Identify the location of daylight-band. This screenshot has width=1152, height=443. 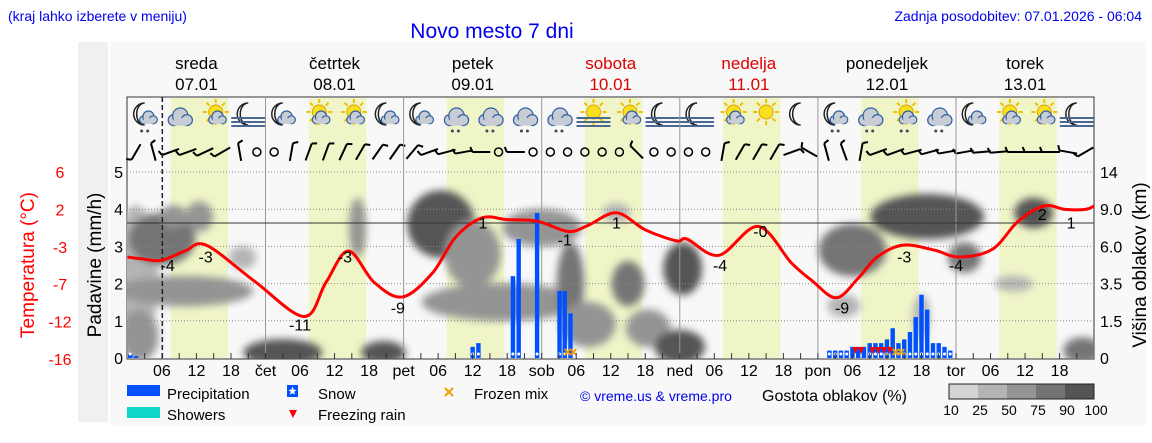
(1028, 228).